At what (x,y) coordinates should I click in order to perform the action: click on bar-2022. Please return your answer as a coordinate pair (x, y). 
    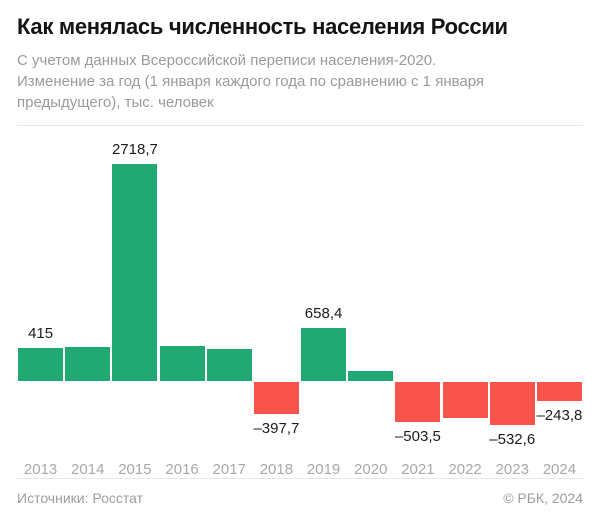
    Looking at the image, I should click on (465, 399).